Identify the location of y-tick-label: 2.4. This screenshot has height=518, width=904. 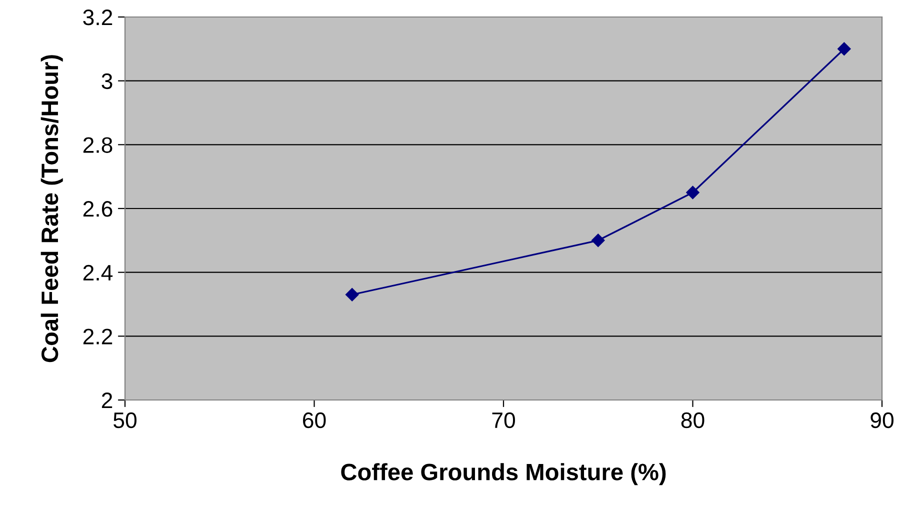
(98, 272).